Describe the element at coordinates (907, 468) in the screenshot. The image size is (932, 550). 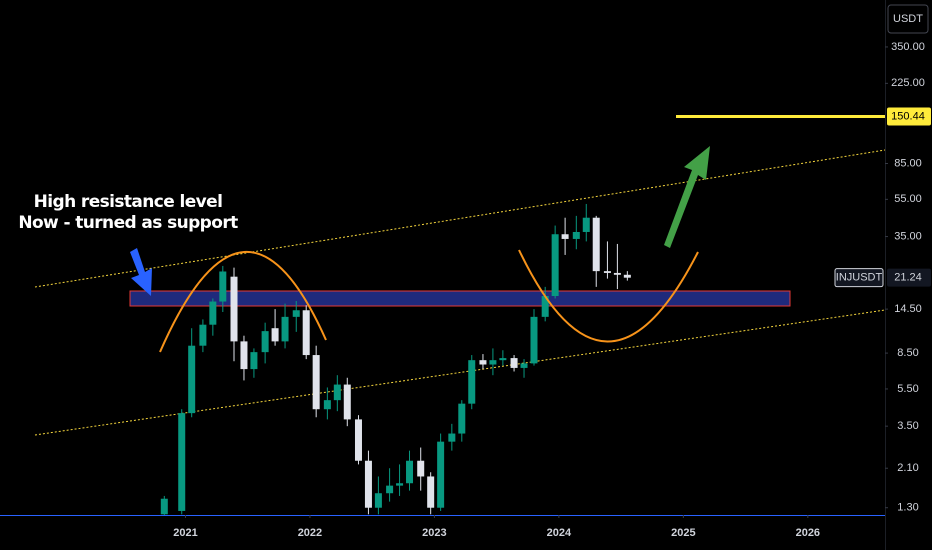
I see `y-tick-label: 2.10` at that location.